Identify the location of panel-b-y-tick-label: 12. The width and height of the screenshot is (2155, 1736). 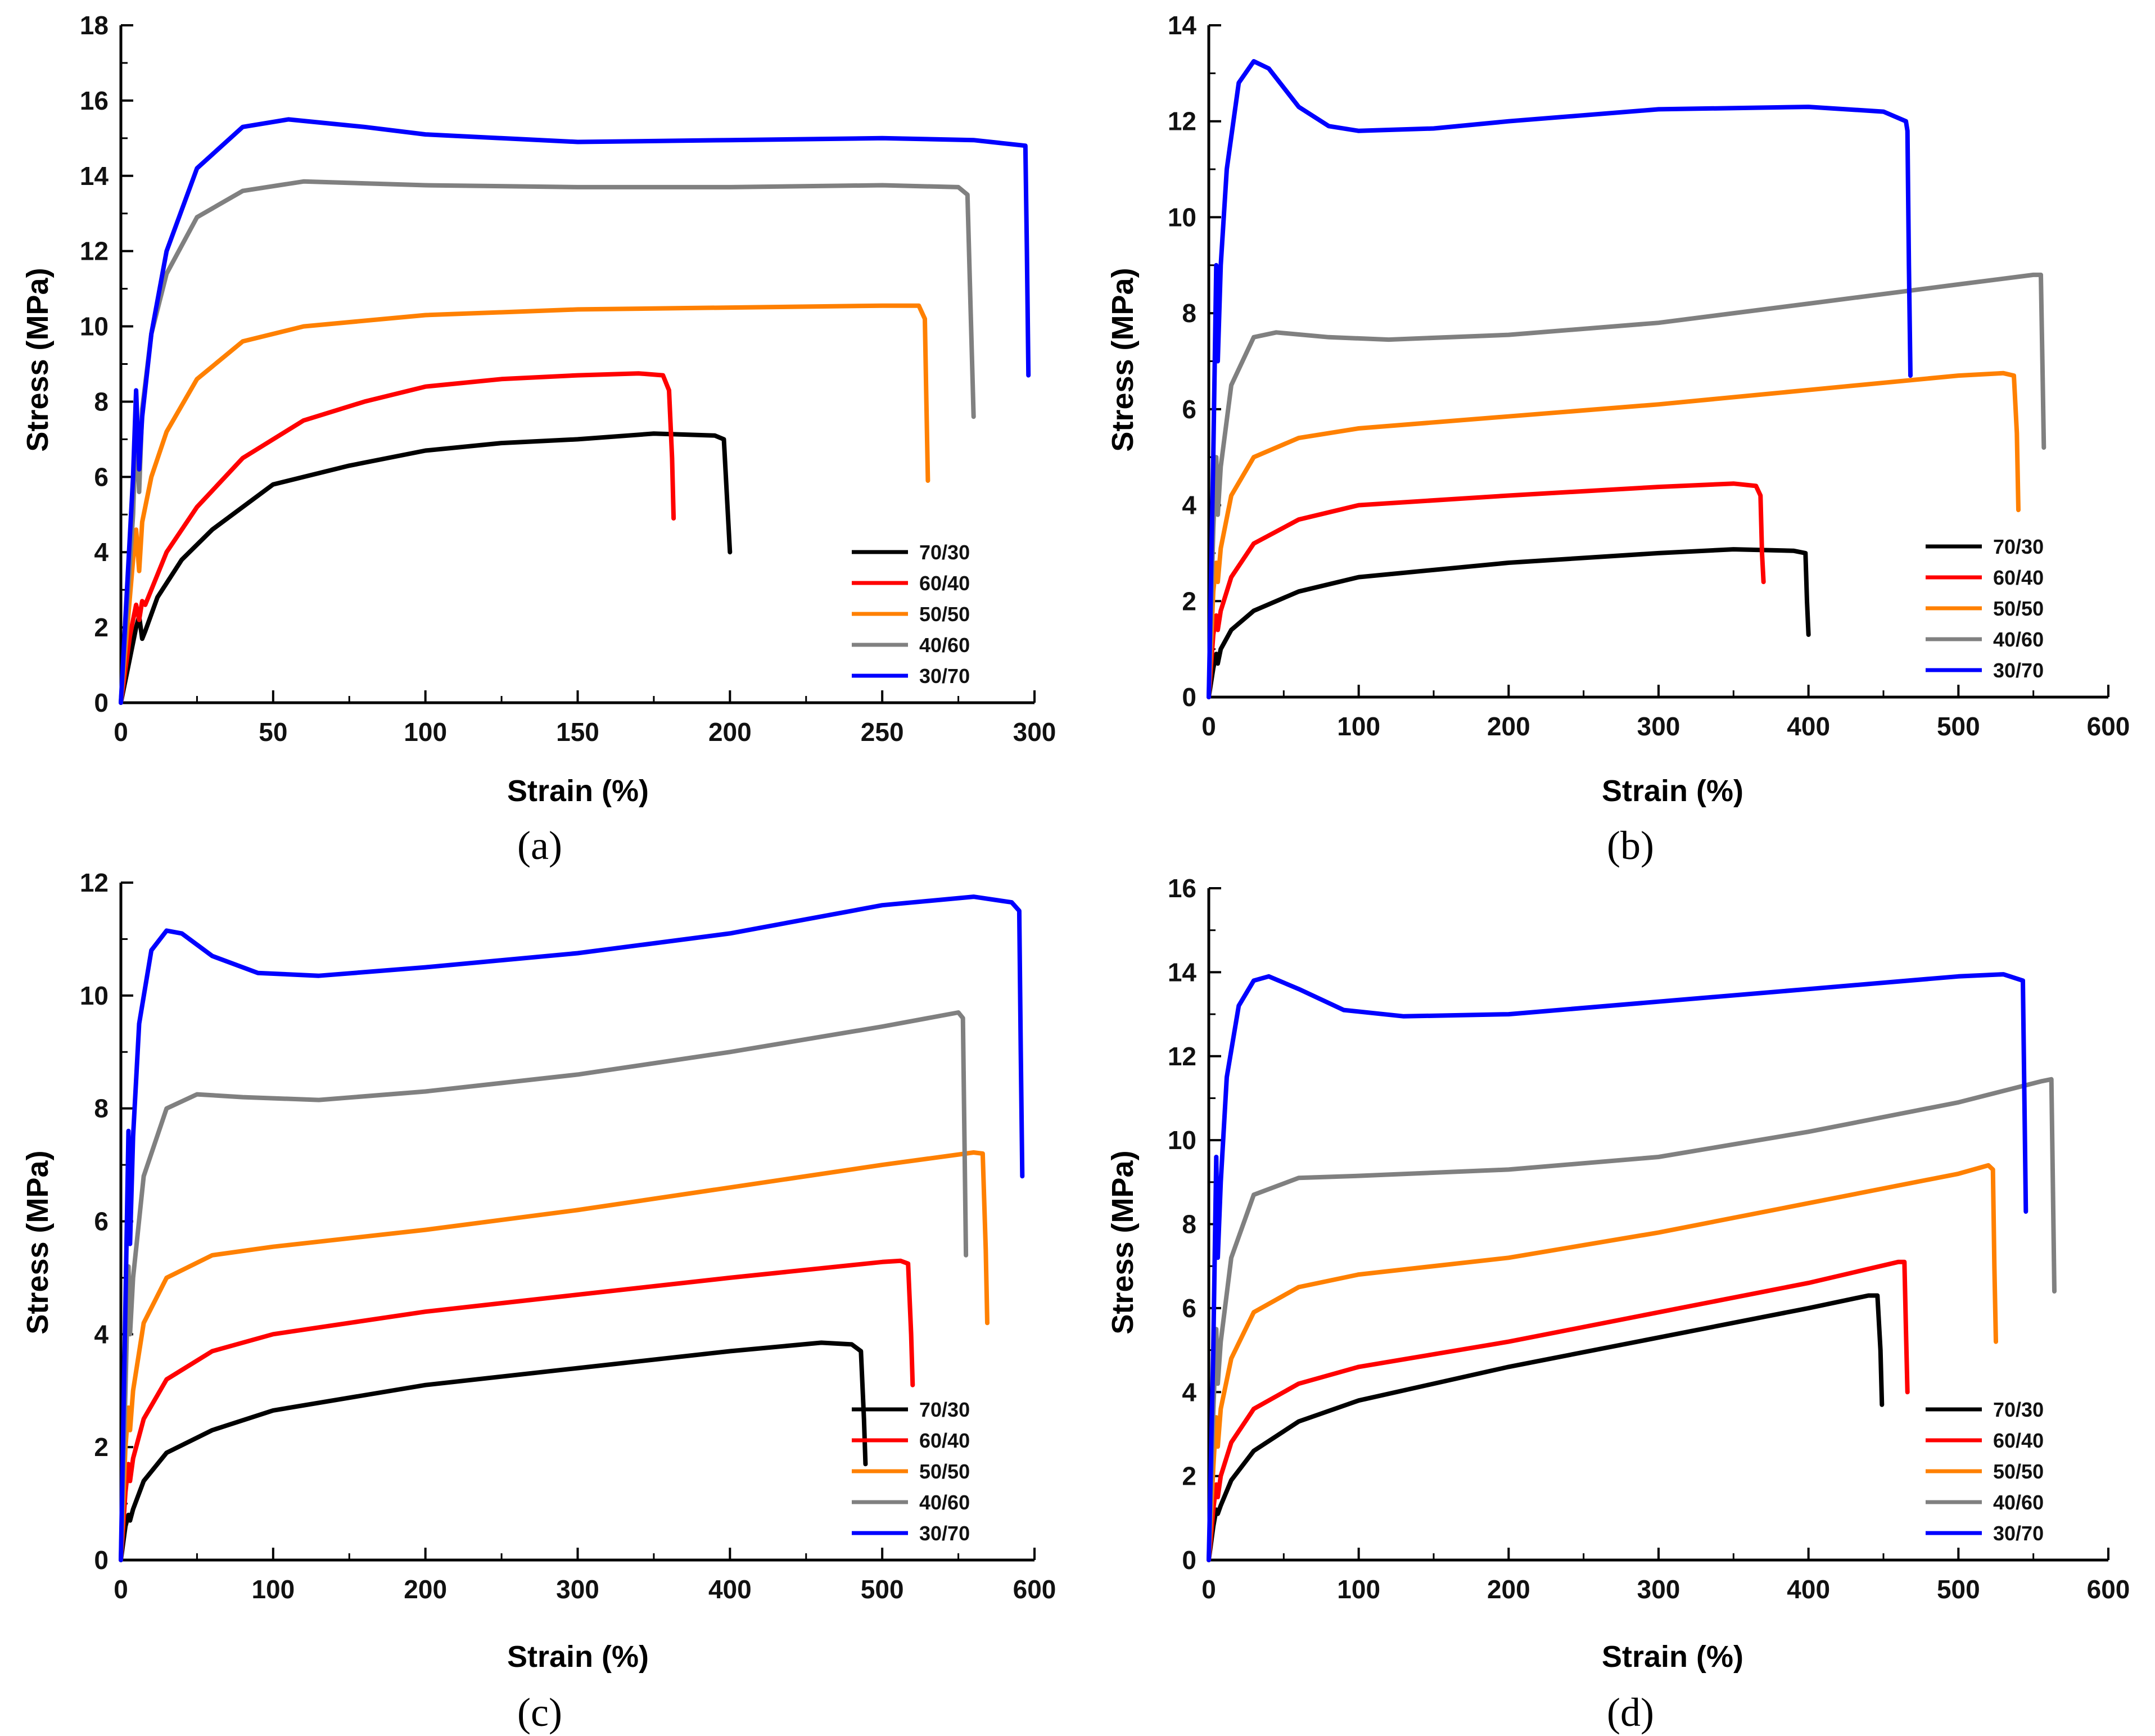
(1182, 121).